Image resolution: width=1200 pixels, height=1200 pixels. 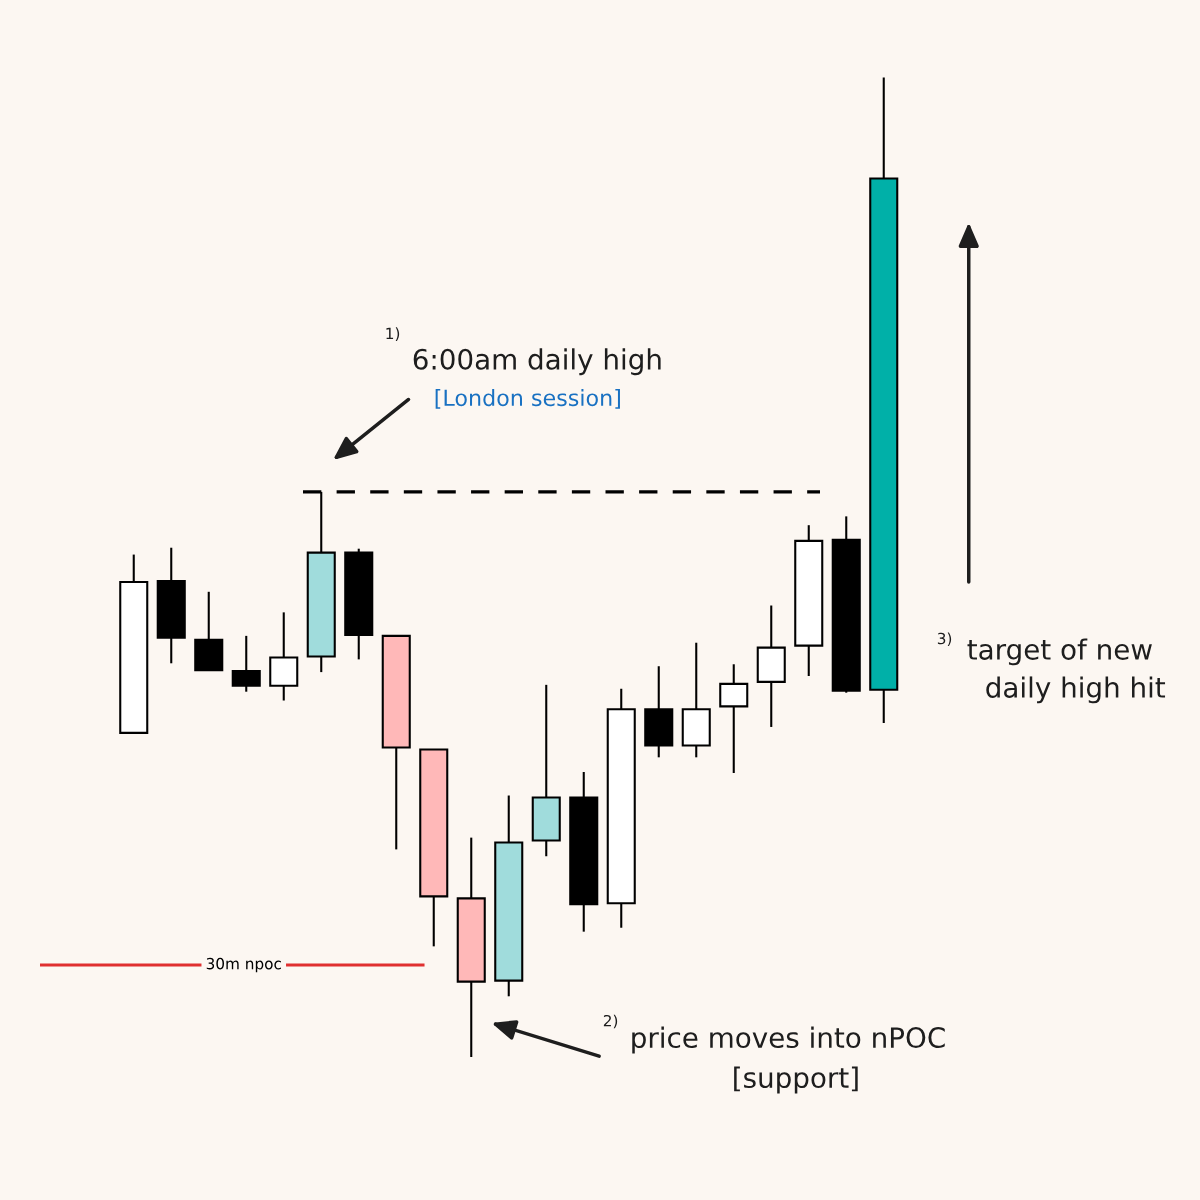 What do you see at coordinates (243, 965) in the screenshot?
I see `ref-line-label: 30m npoc` at bounding box center [243, 965].